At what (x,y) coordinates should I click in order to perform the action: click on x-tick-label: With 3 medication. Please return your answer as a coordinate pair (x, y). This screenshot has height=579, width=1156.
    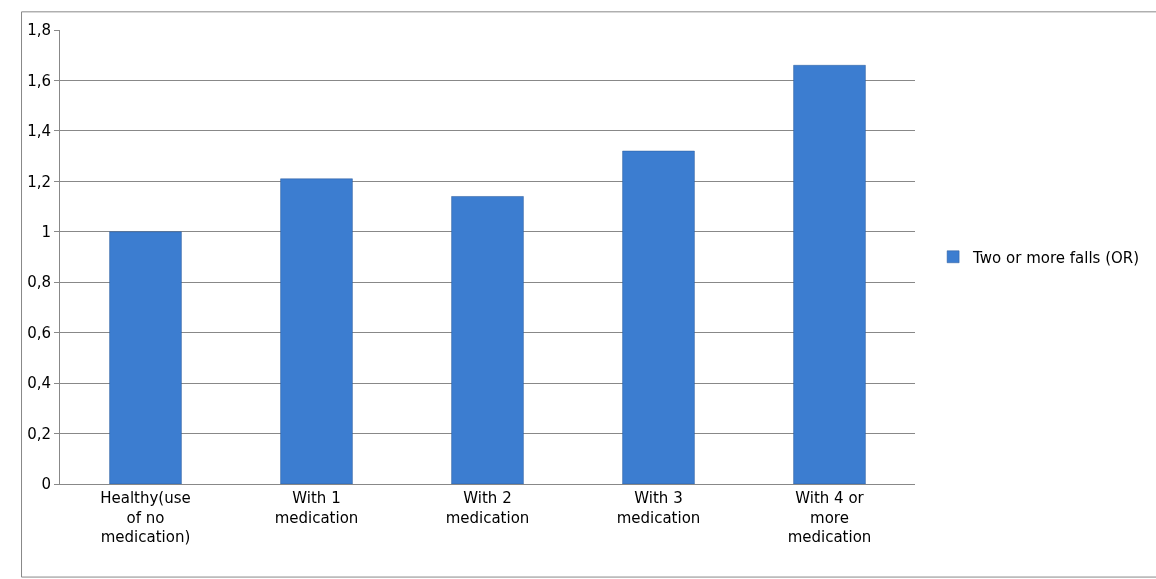
    Looking at the image, I should click on (658, 508).